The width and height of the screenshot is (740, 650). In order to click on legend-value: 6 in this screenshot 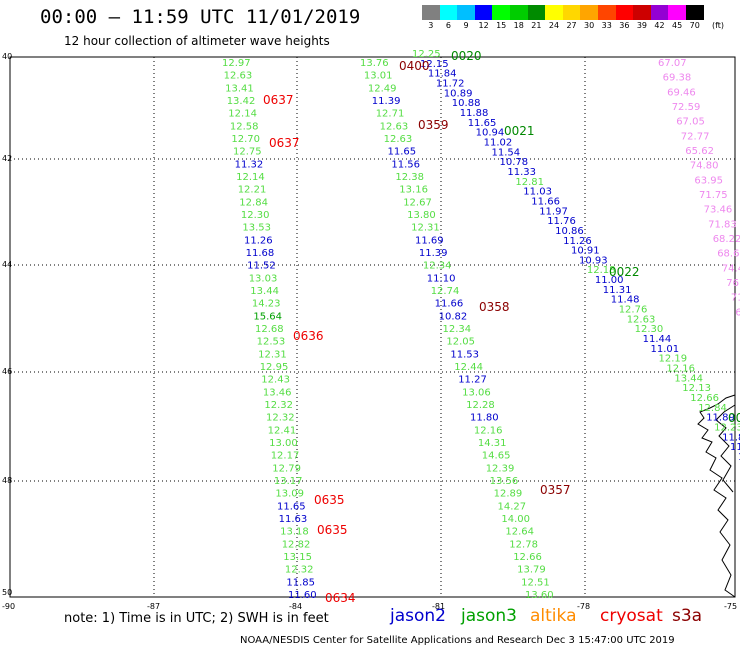, I will do `click(448, 25)`.